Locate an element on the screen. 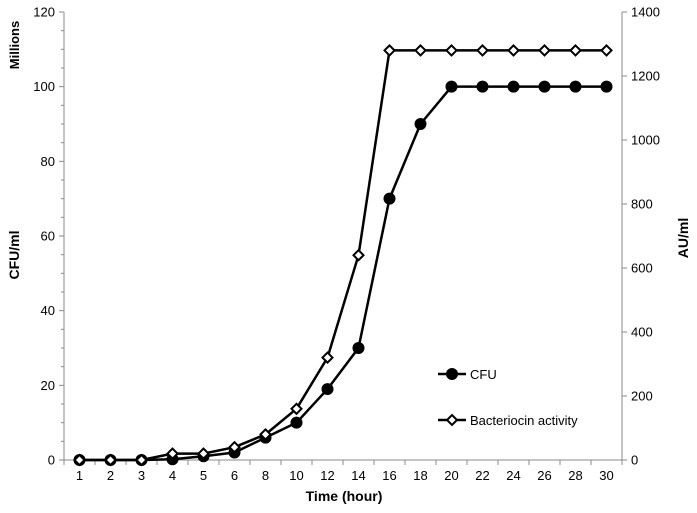  left-tick-label: 20 is located at coordinates (48, 385).